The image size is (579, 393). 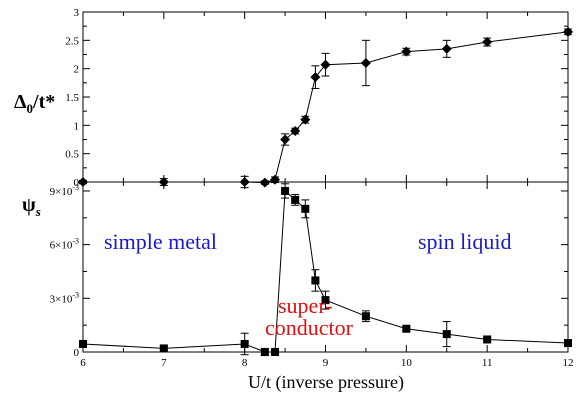 I want to click on xtick-label: 10, so click(x=407, y=363).